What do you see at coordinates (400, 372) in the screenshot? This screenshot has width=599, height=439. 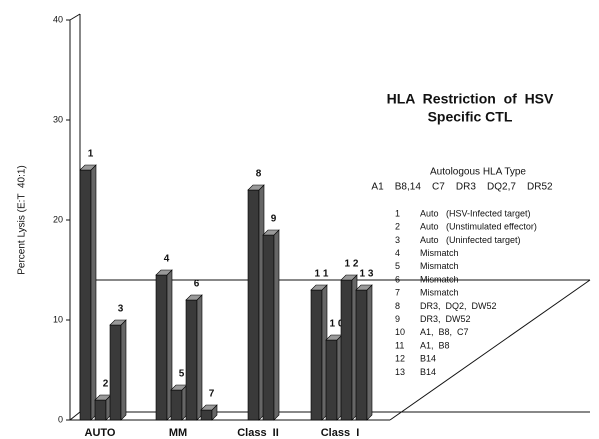 I see `key-number: 13` at bounding box center [400, 372].